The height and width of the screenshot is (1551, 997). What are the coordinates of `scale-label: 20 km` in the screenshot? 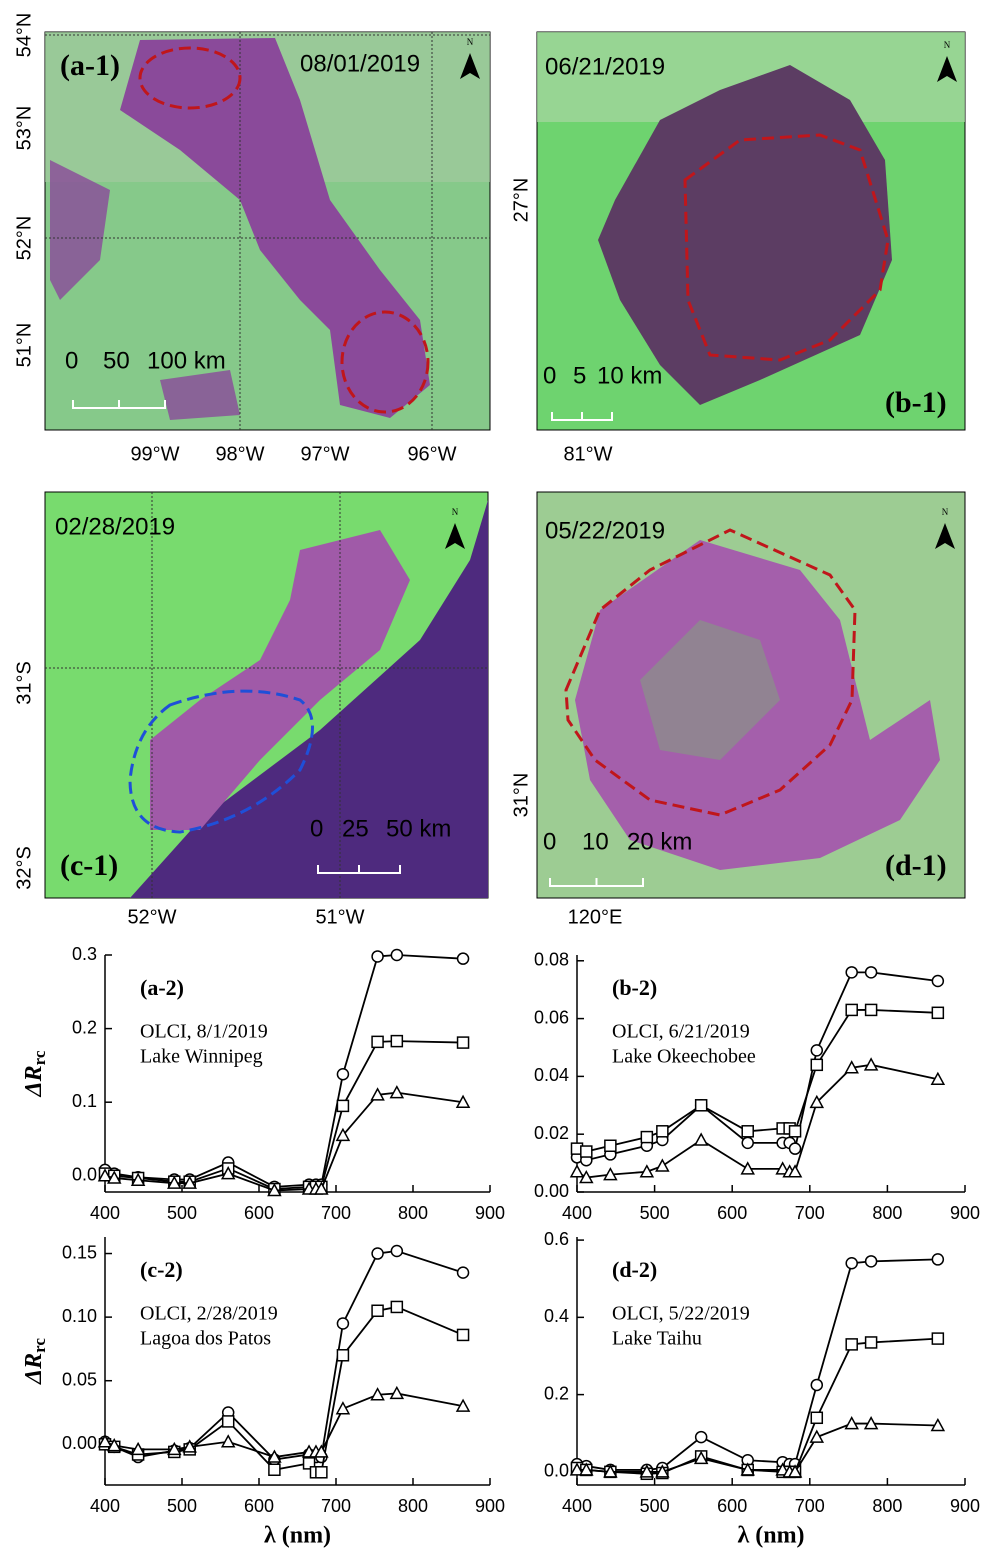 It's located at (659, 841).